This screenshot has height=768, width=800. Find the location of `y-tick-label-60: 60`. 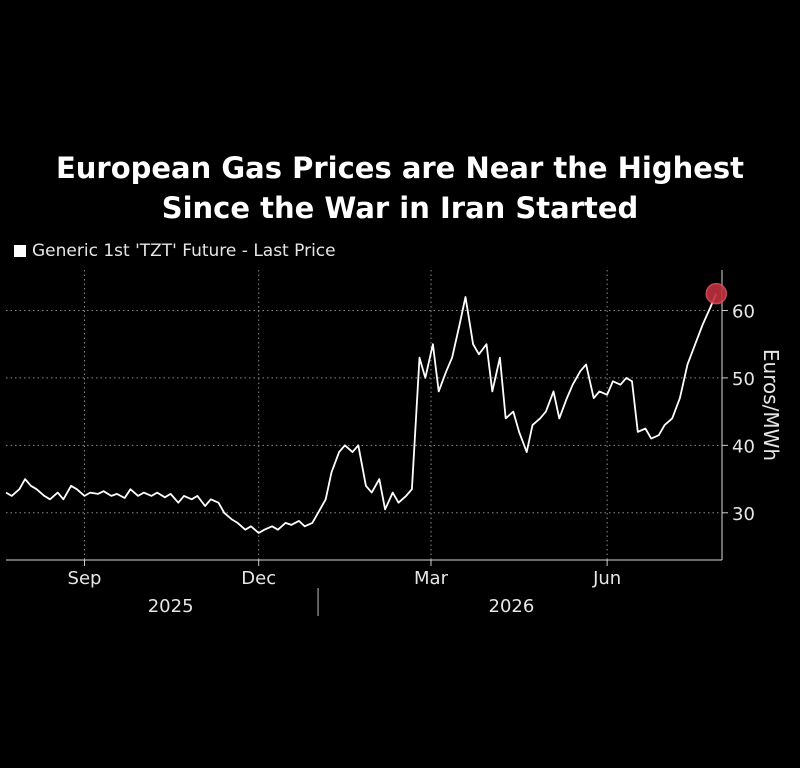

y-tick-label-60: 60 is located at coordinates (743, 311).